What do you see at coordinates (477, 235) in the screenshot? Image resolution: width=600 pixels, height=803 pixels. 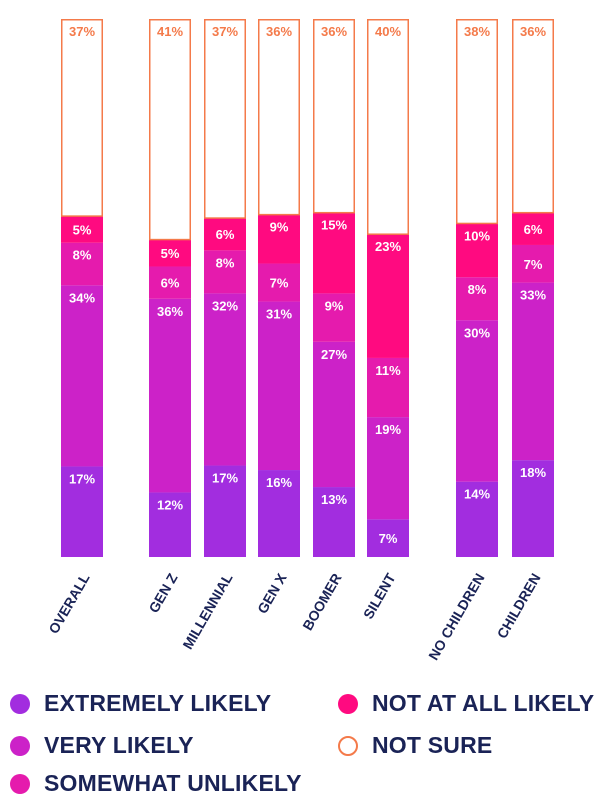 I see `data-label-not-at-all-likely-no-children: 10%` at bounding box center [477, 235].